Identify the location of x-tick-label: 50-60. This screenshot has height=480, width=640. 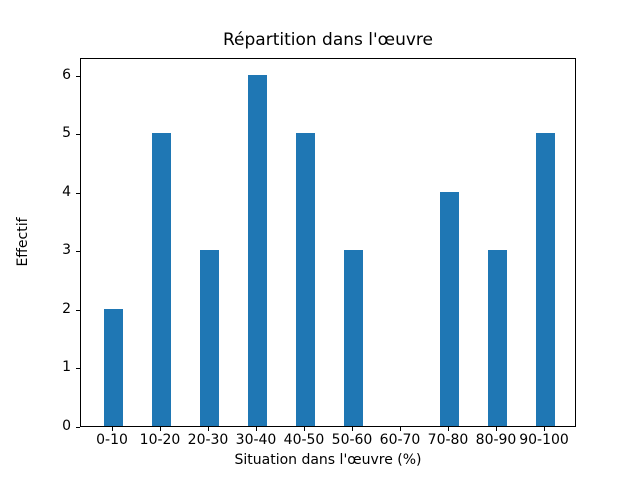
(352, 440).